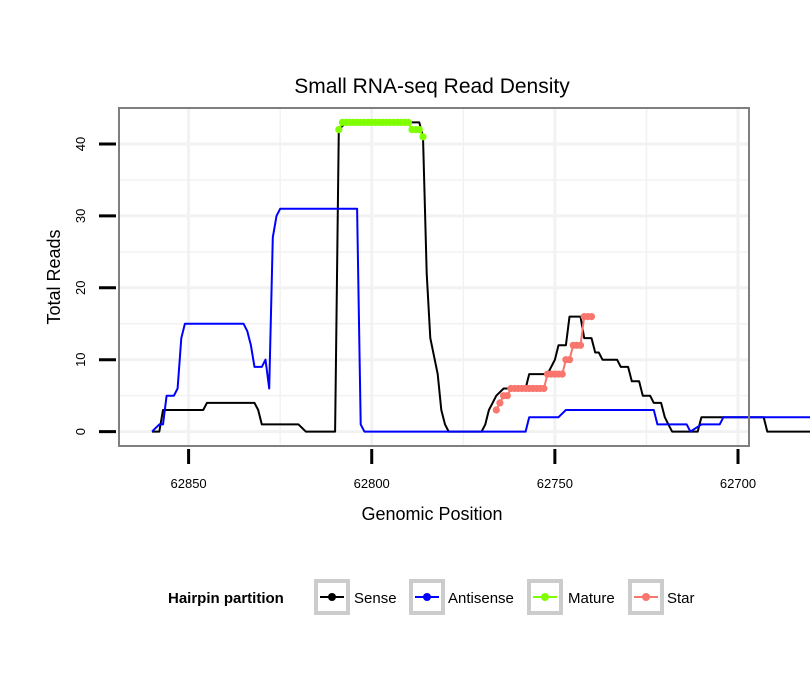  I want to click on legend-label-sense: Sense, so click(375, 598).